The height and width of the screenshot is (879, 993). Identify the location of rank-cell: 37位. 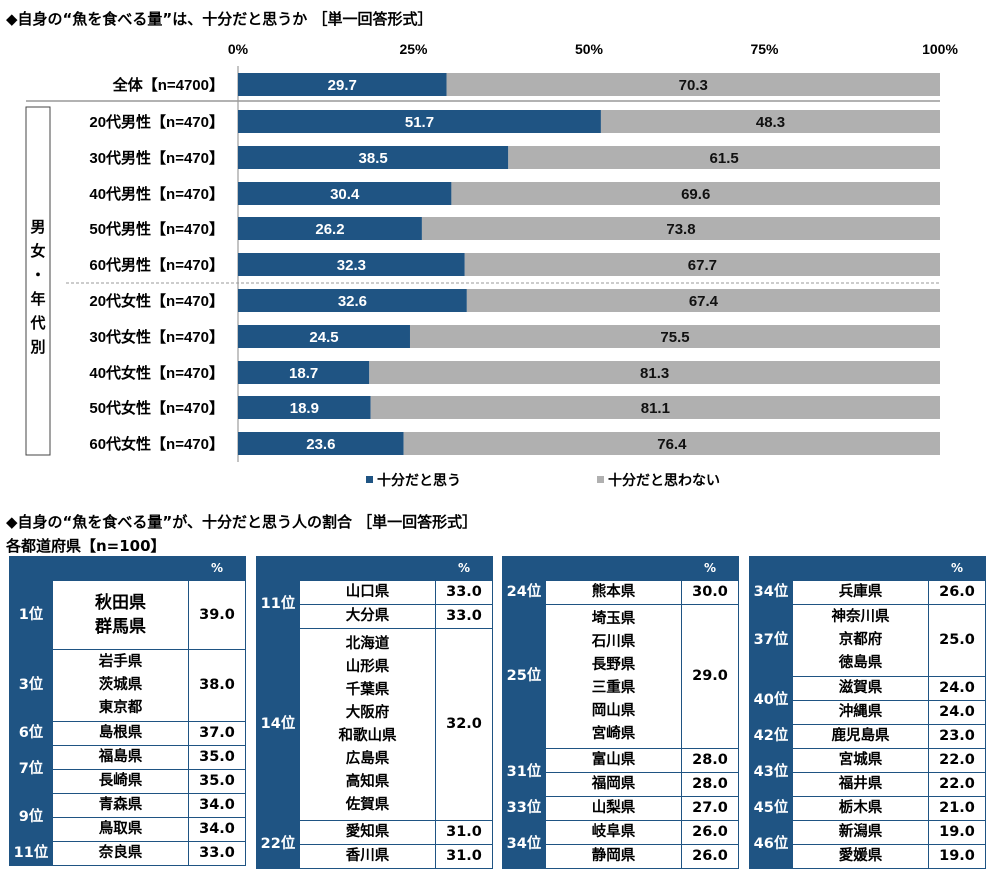
(771, 640).